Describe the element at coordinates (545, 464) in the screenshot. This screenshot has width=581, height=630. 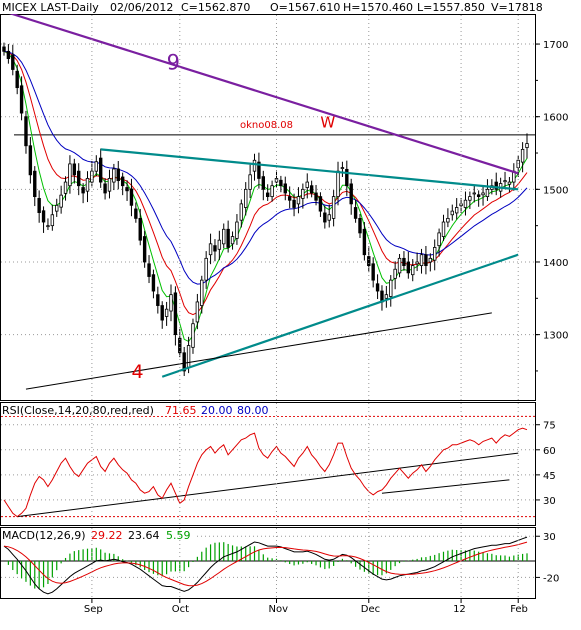
I see `rsi-y-ticks: 75 60 45 30` at that location.